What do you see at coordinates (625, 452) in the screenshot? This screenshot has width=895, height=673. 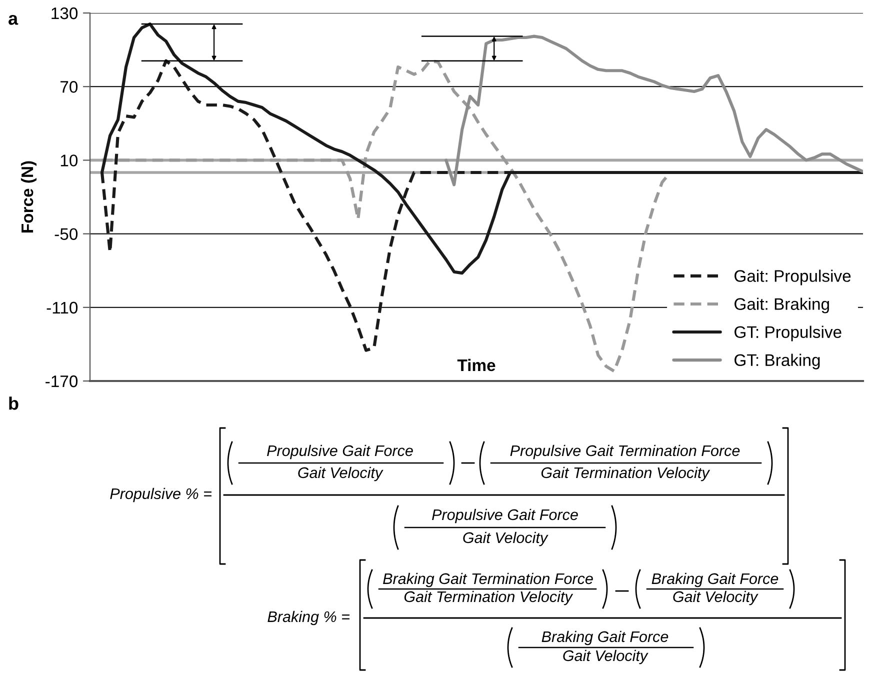 I see `text: Propulsive Gait Termination Force` at bounding box center [625, 452].